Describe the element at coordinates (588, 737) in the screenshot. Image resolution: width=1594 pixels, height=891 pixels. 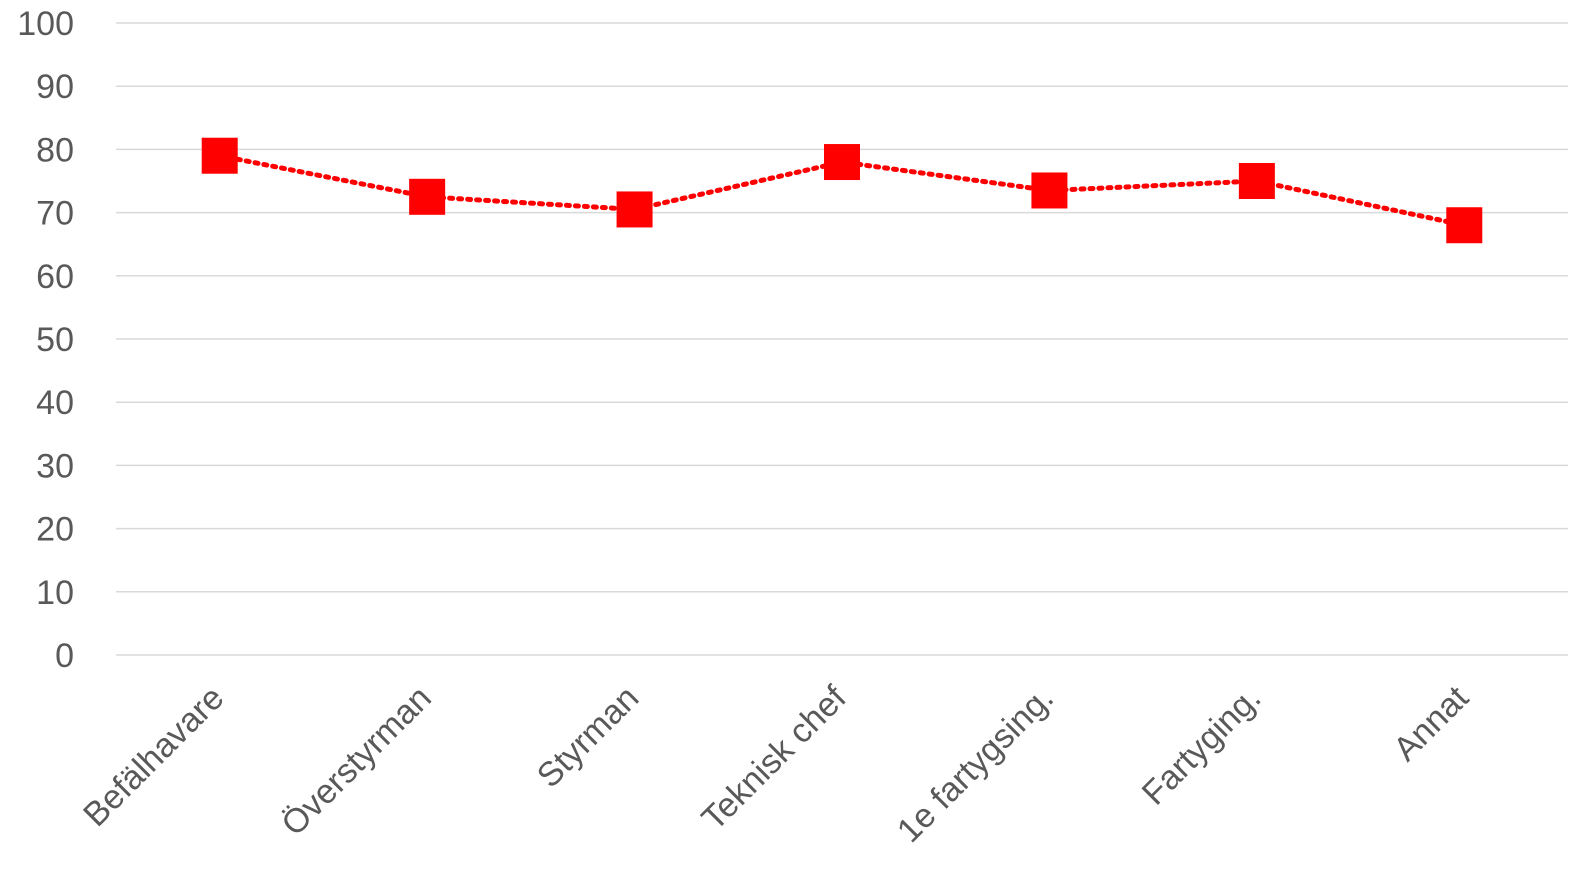
I see `x-tick-label: Styrman` at that location.